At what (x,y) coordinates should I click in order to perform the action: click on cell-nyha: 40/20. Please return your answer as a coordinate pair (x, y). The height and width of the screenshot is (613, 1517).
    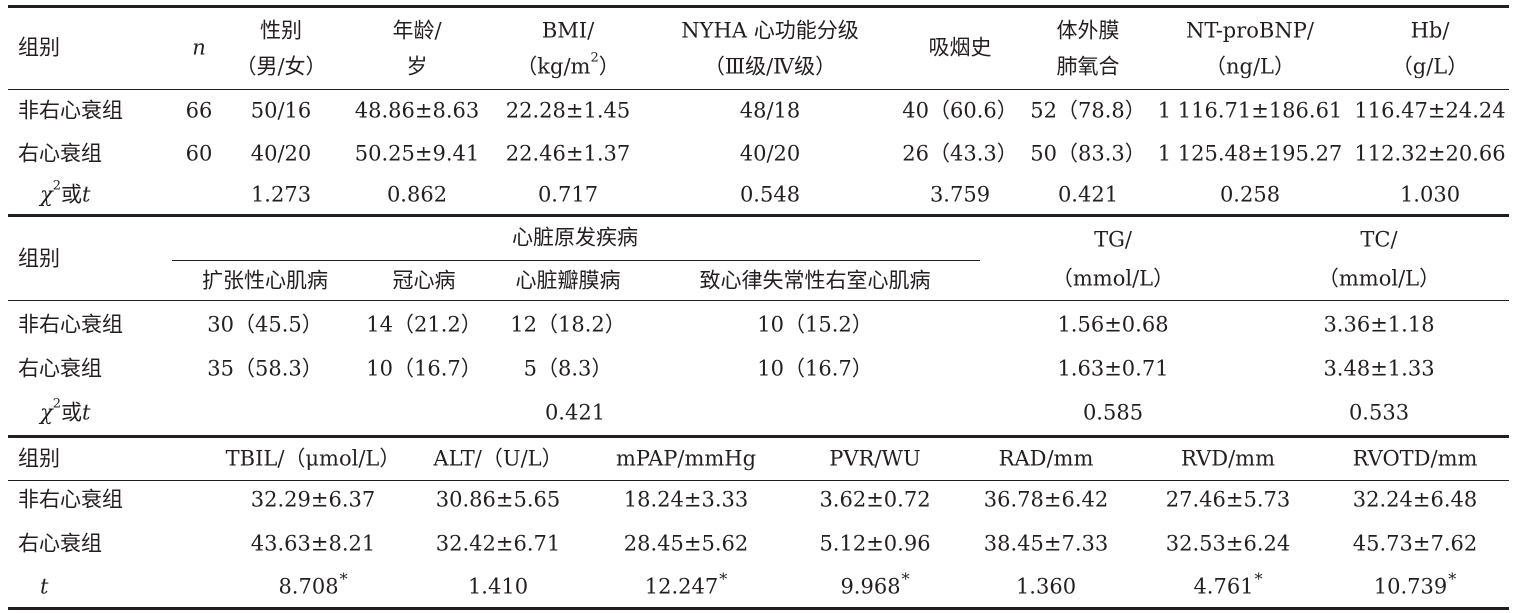
    Looking at the image, I should click on (770, 153).